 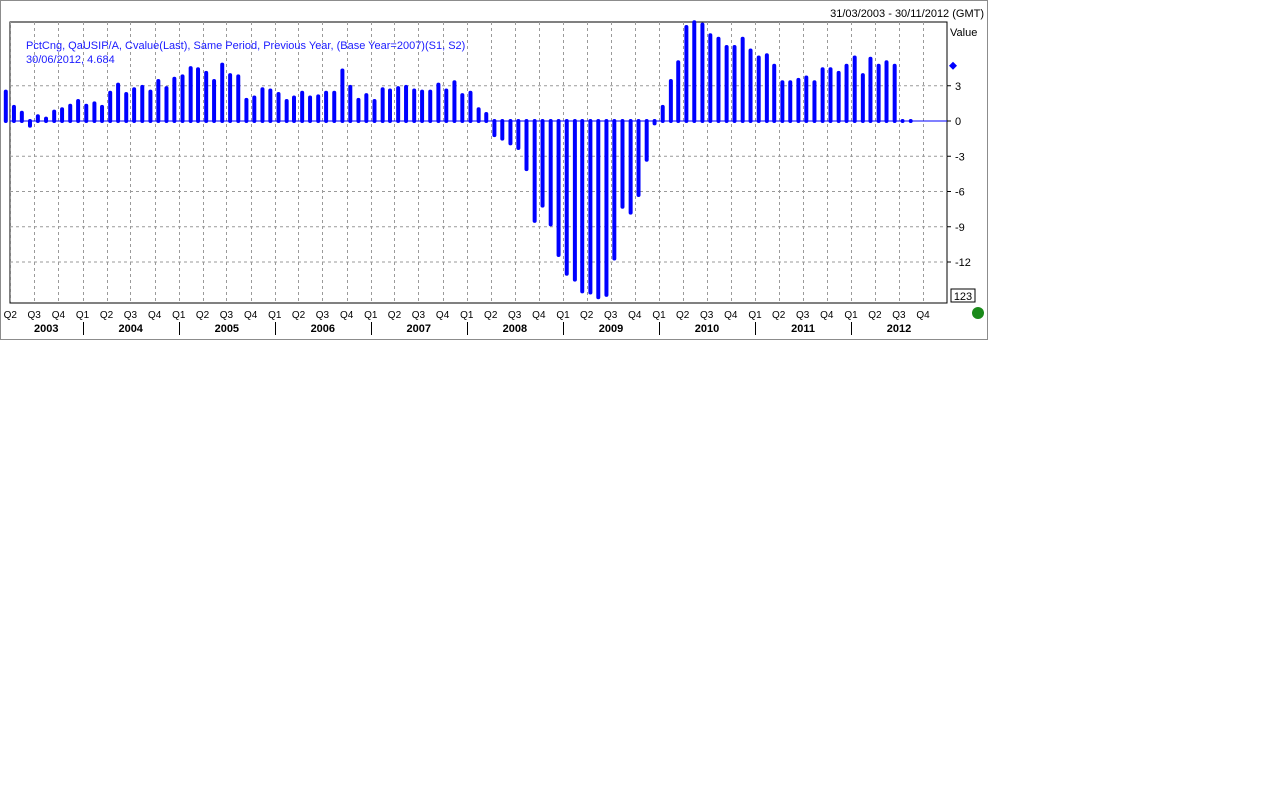 I want to click on y-tick-label: -3, so click(x=960, y=157).